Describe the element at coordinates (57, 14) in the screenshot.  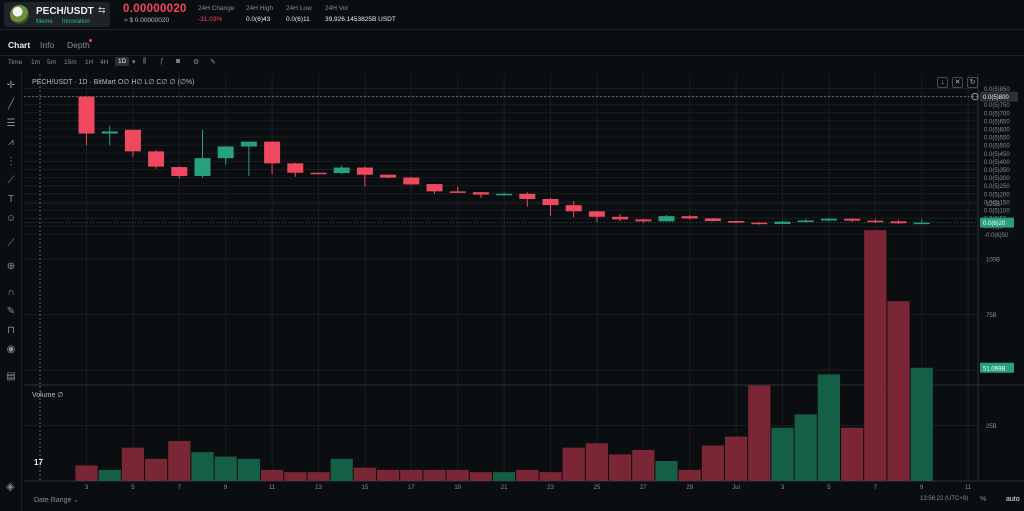
I see `pair-selector: PECH/USDT ⇆ Meme Innovation` at that location.